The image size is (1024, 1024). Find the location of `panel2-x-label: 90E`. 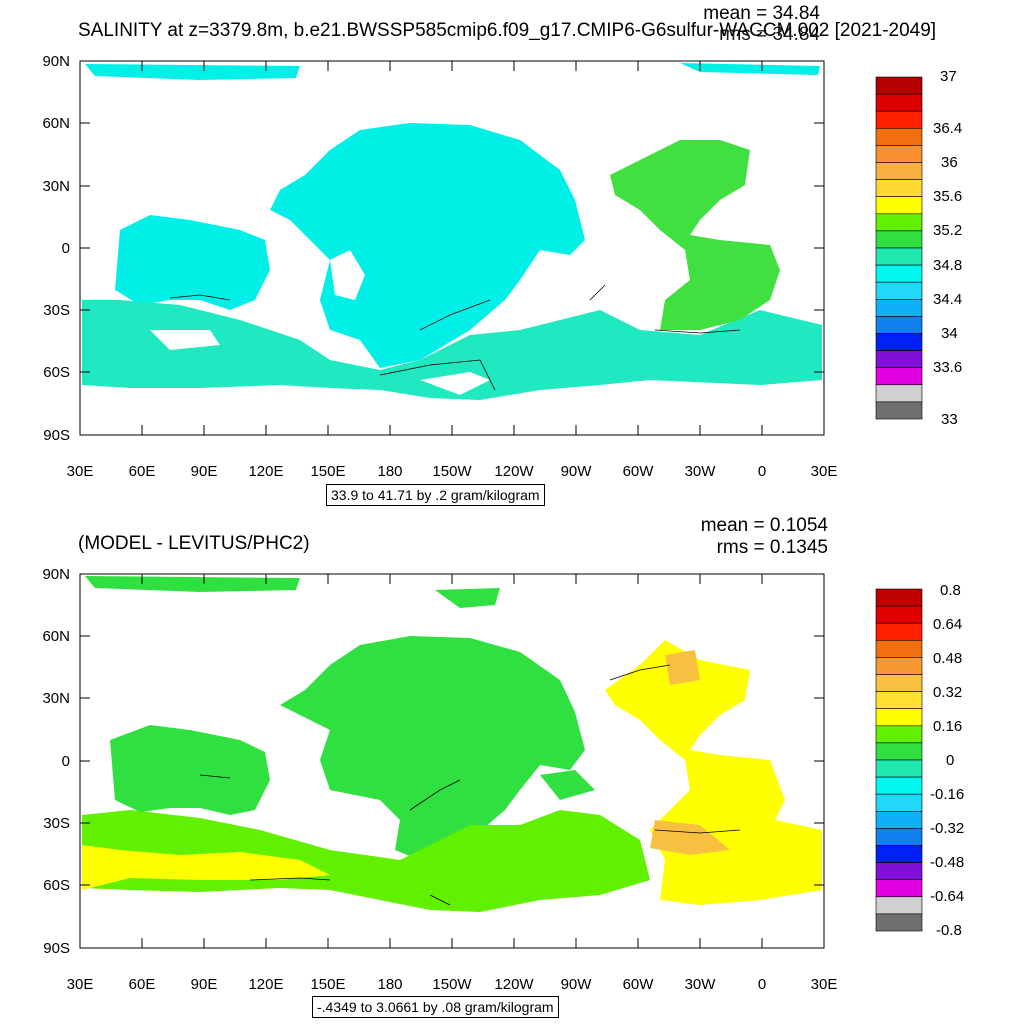

panel2-x-label: 90E is located at coordinates (204, 984).